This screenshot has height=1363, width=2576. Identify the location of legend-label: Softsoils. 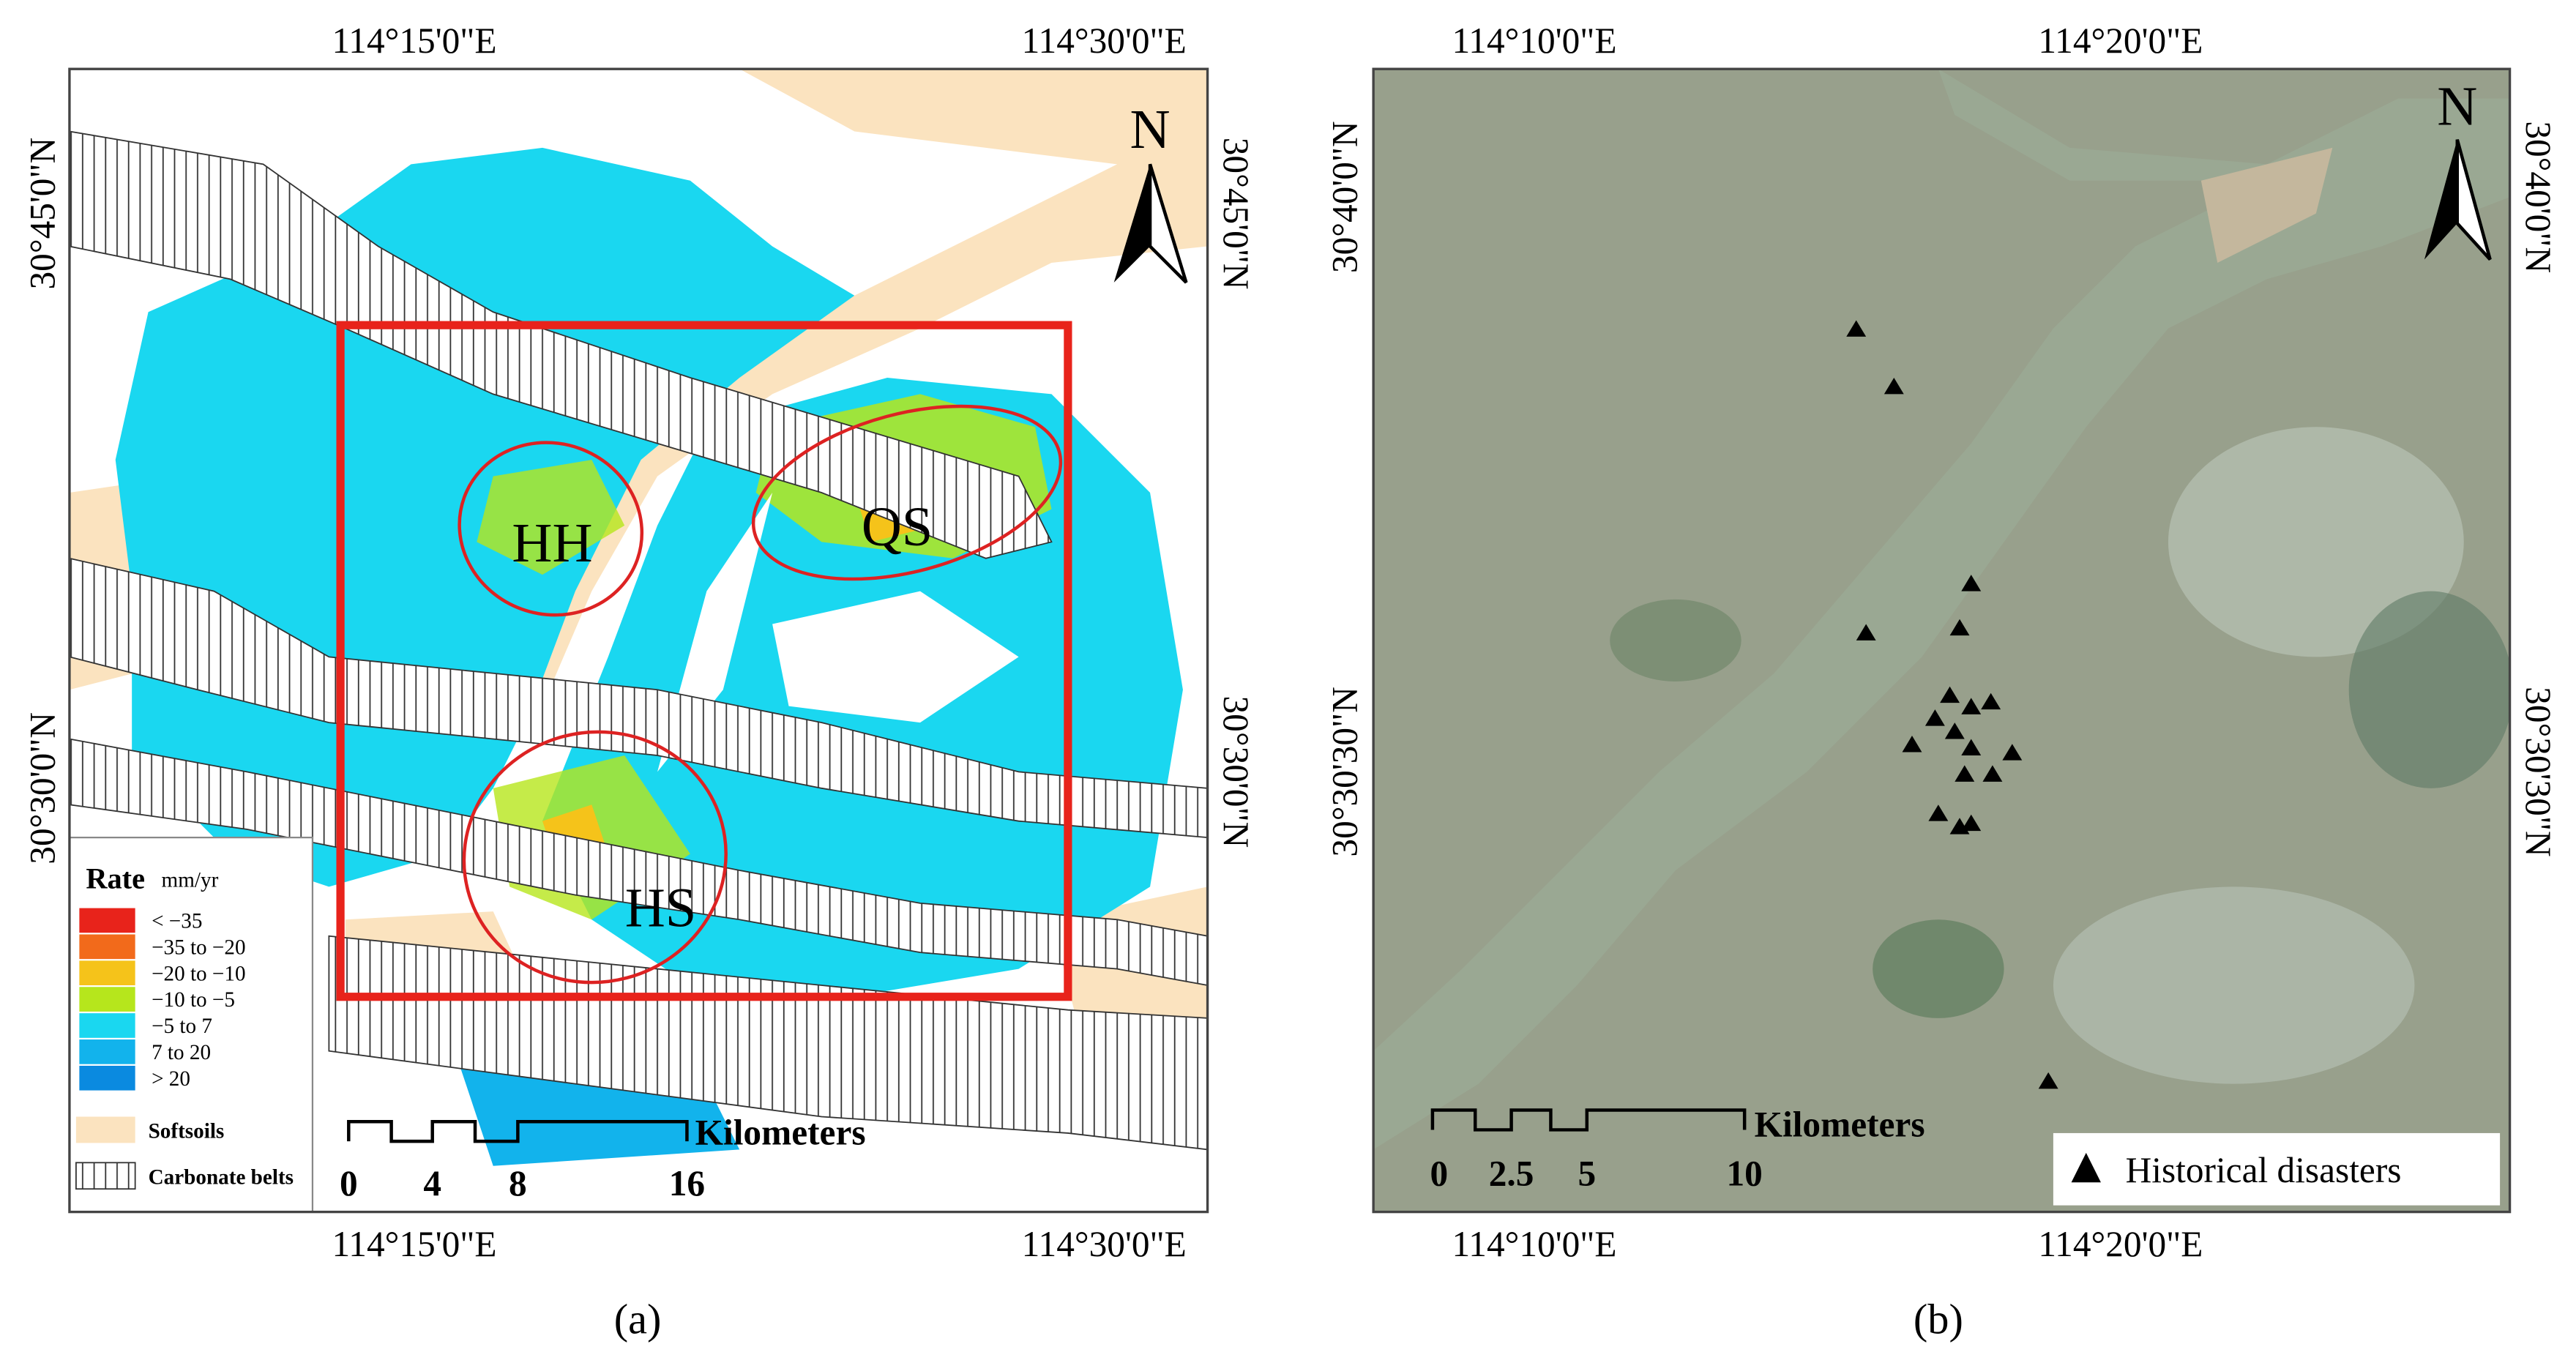
(187, 1131).